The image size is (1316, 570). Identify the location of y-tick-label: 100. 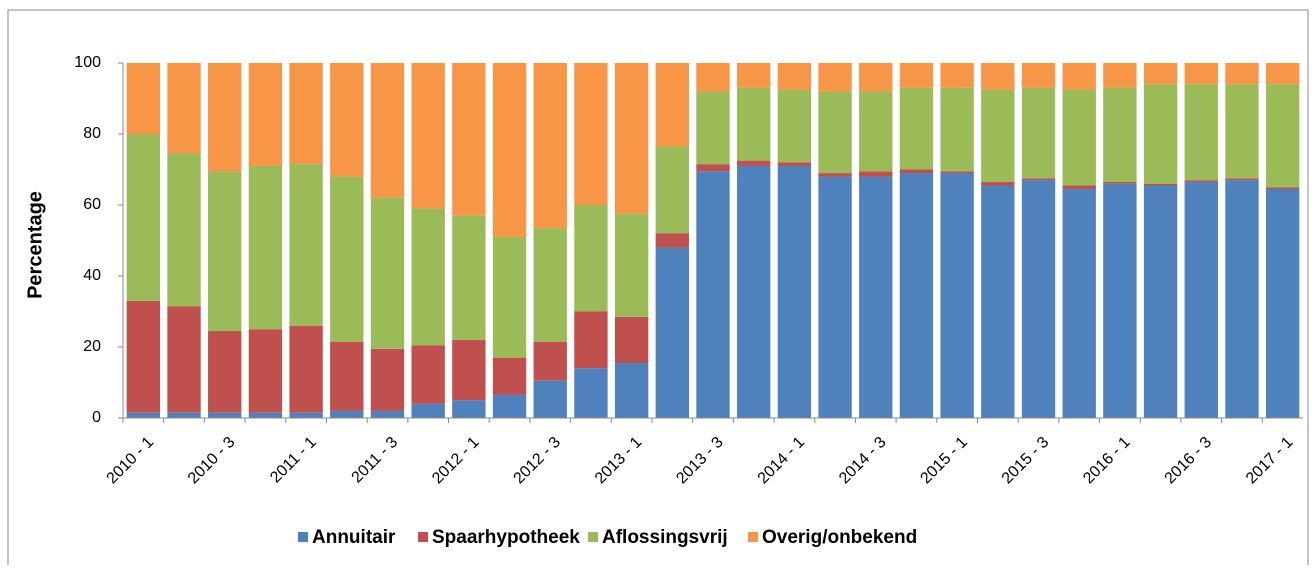
(87, 62).